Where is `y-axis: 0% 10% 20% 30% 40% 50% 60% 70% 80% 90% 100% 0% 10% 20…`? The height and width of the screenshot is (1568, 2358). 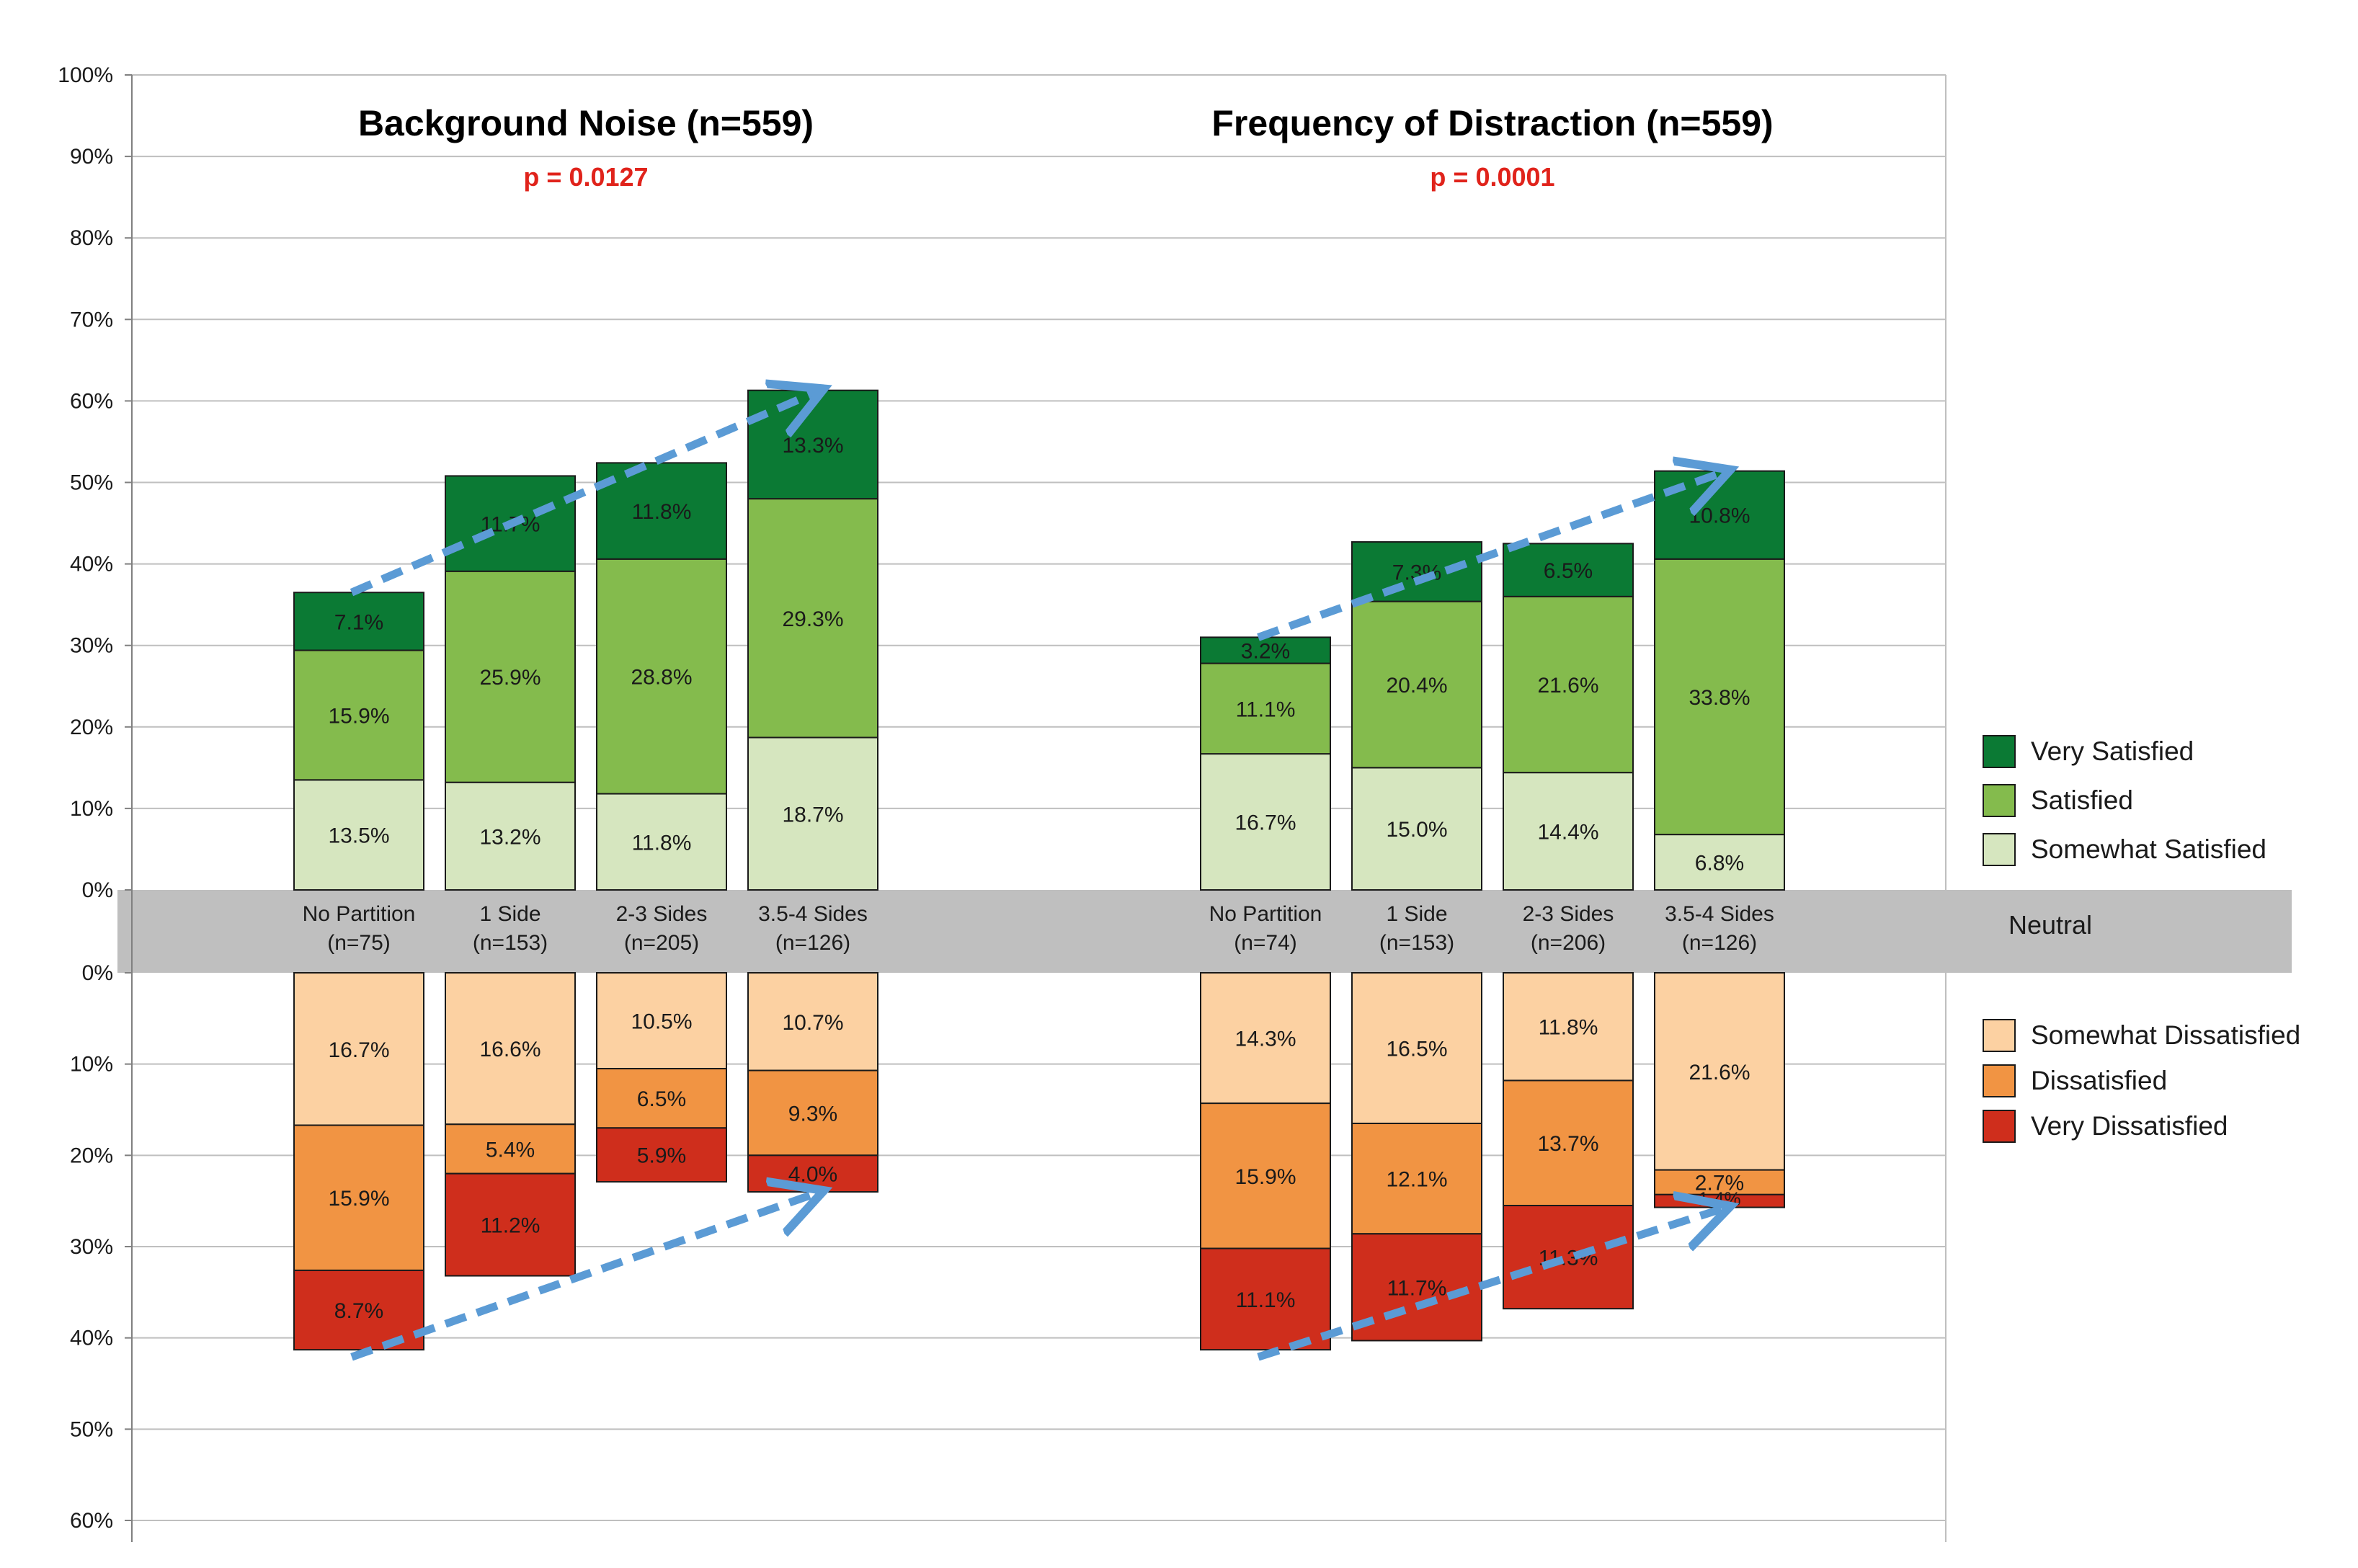 y-axis: 0% 10% 20% 30% 40% 50% 60% 70% 80% 90% 100% 0% 10% 20… is located at coordinates (95, 802).